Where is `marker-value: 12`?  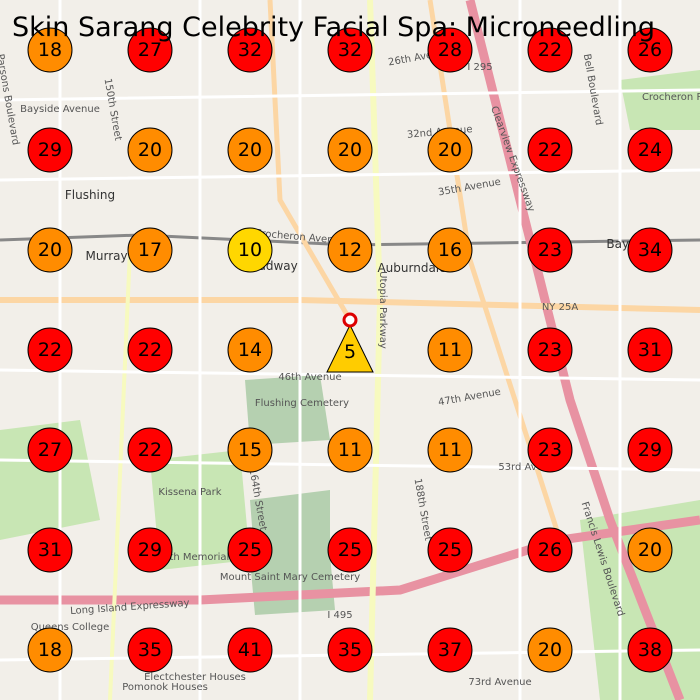 marker-value: 12 is located at coordinates (350, 250).